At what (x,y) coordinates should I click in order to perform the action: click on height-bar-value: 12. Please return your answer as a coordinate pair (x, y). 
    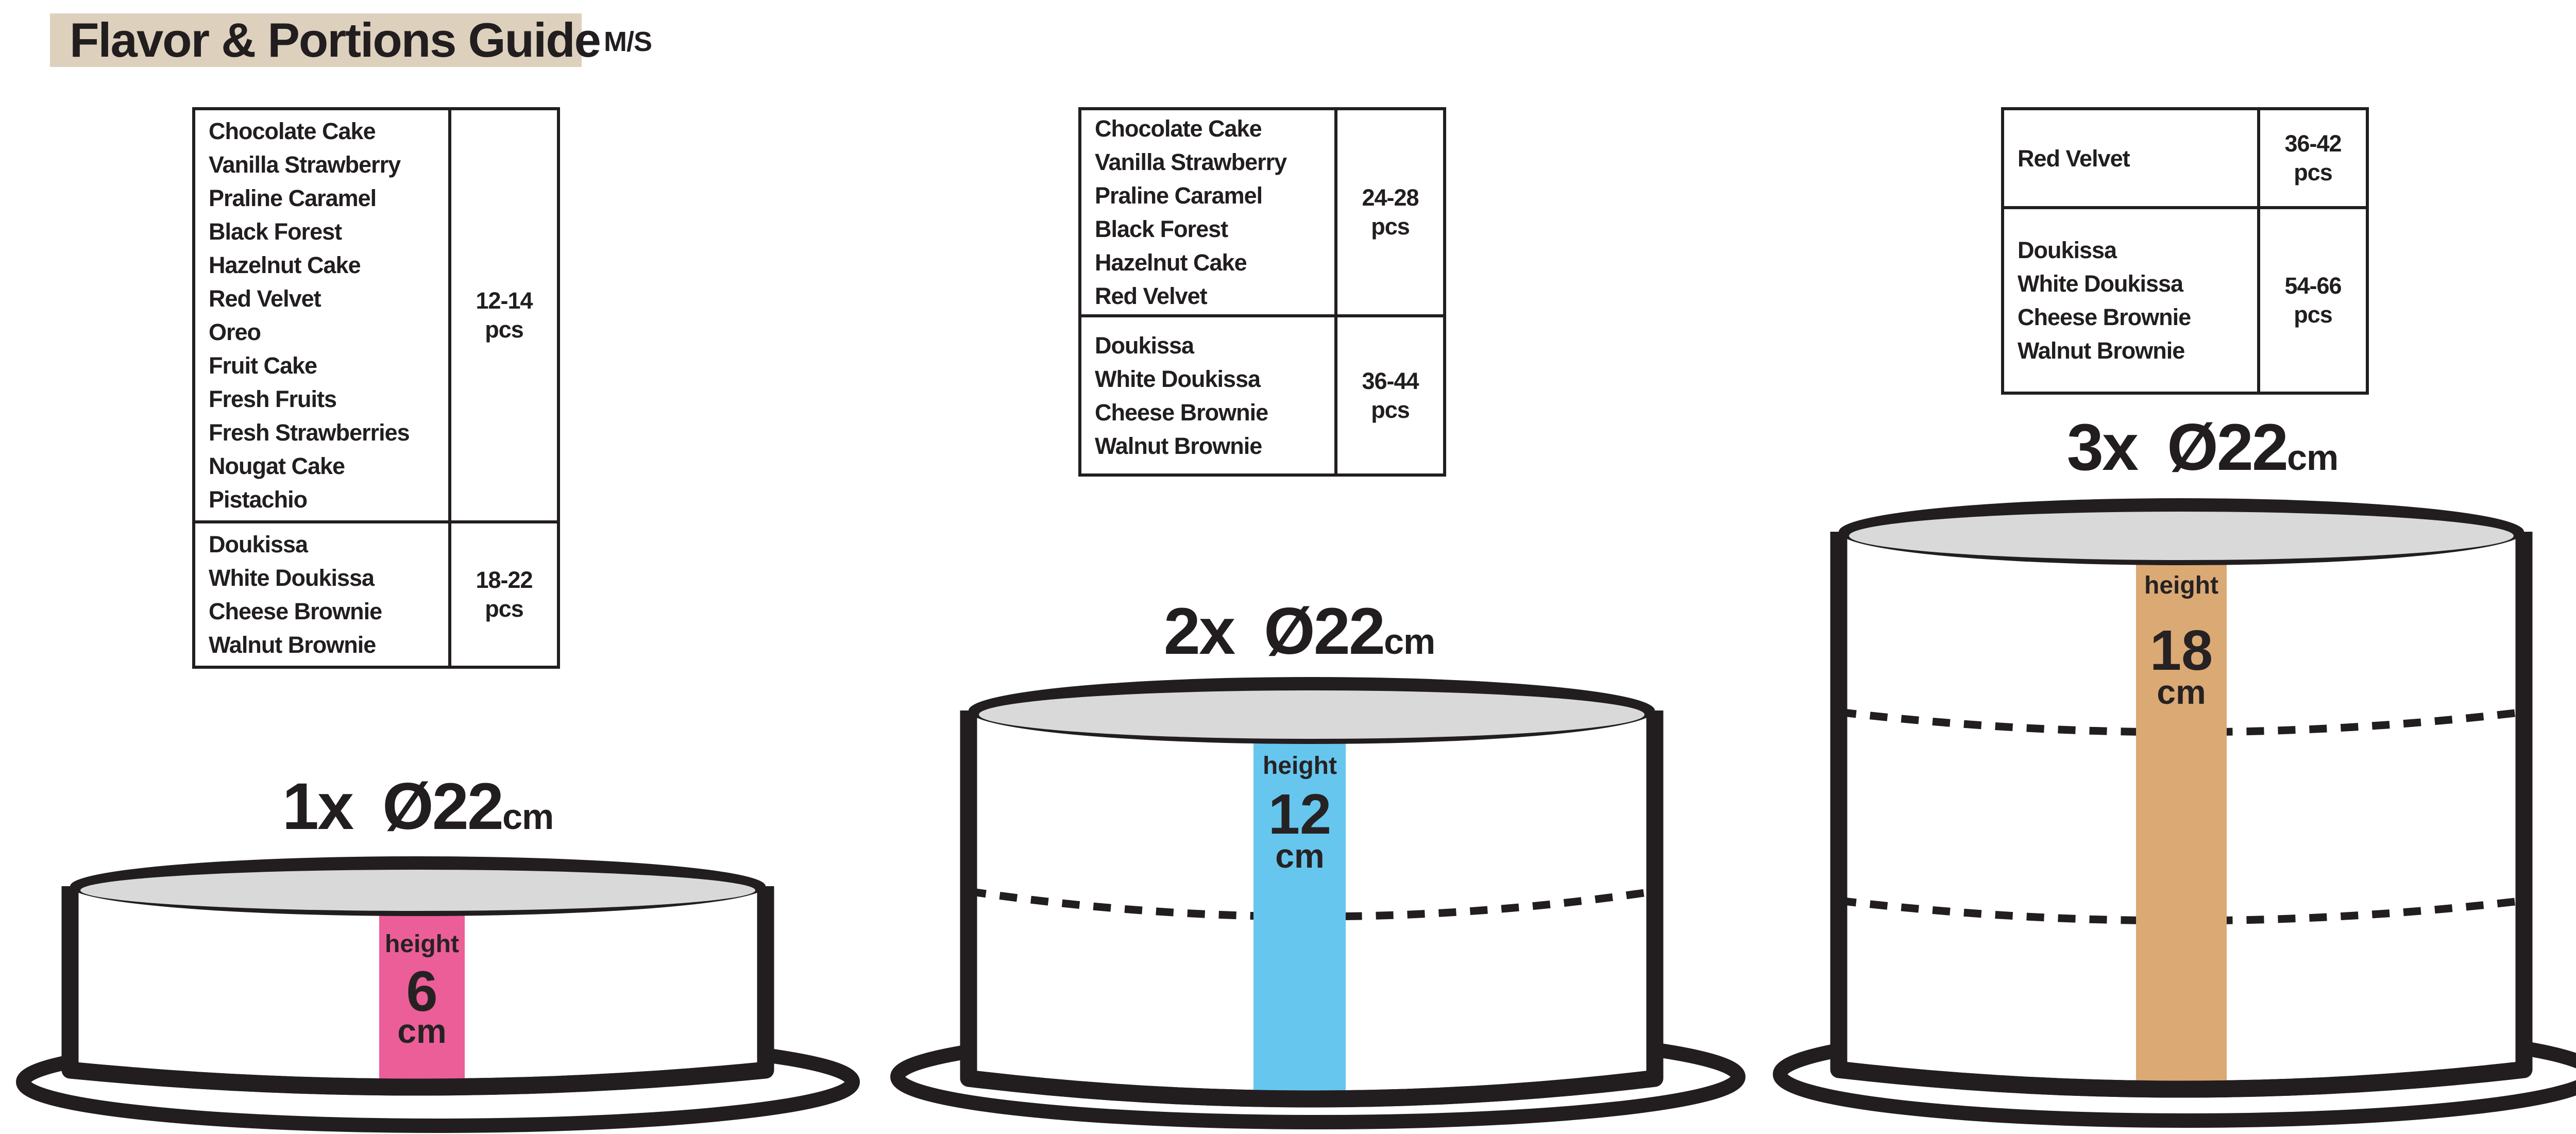
    Looking at the image, I should click on (1299, 814).